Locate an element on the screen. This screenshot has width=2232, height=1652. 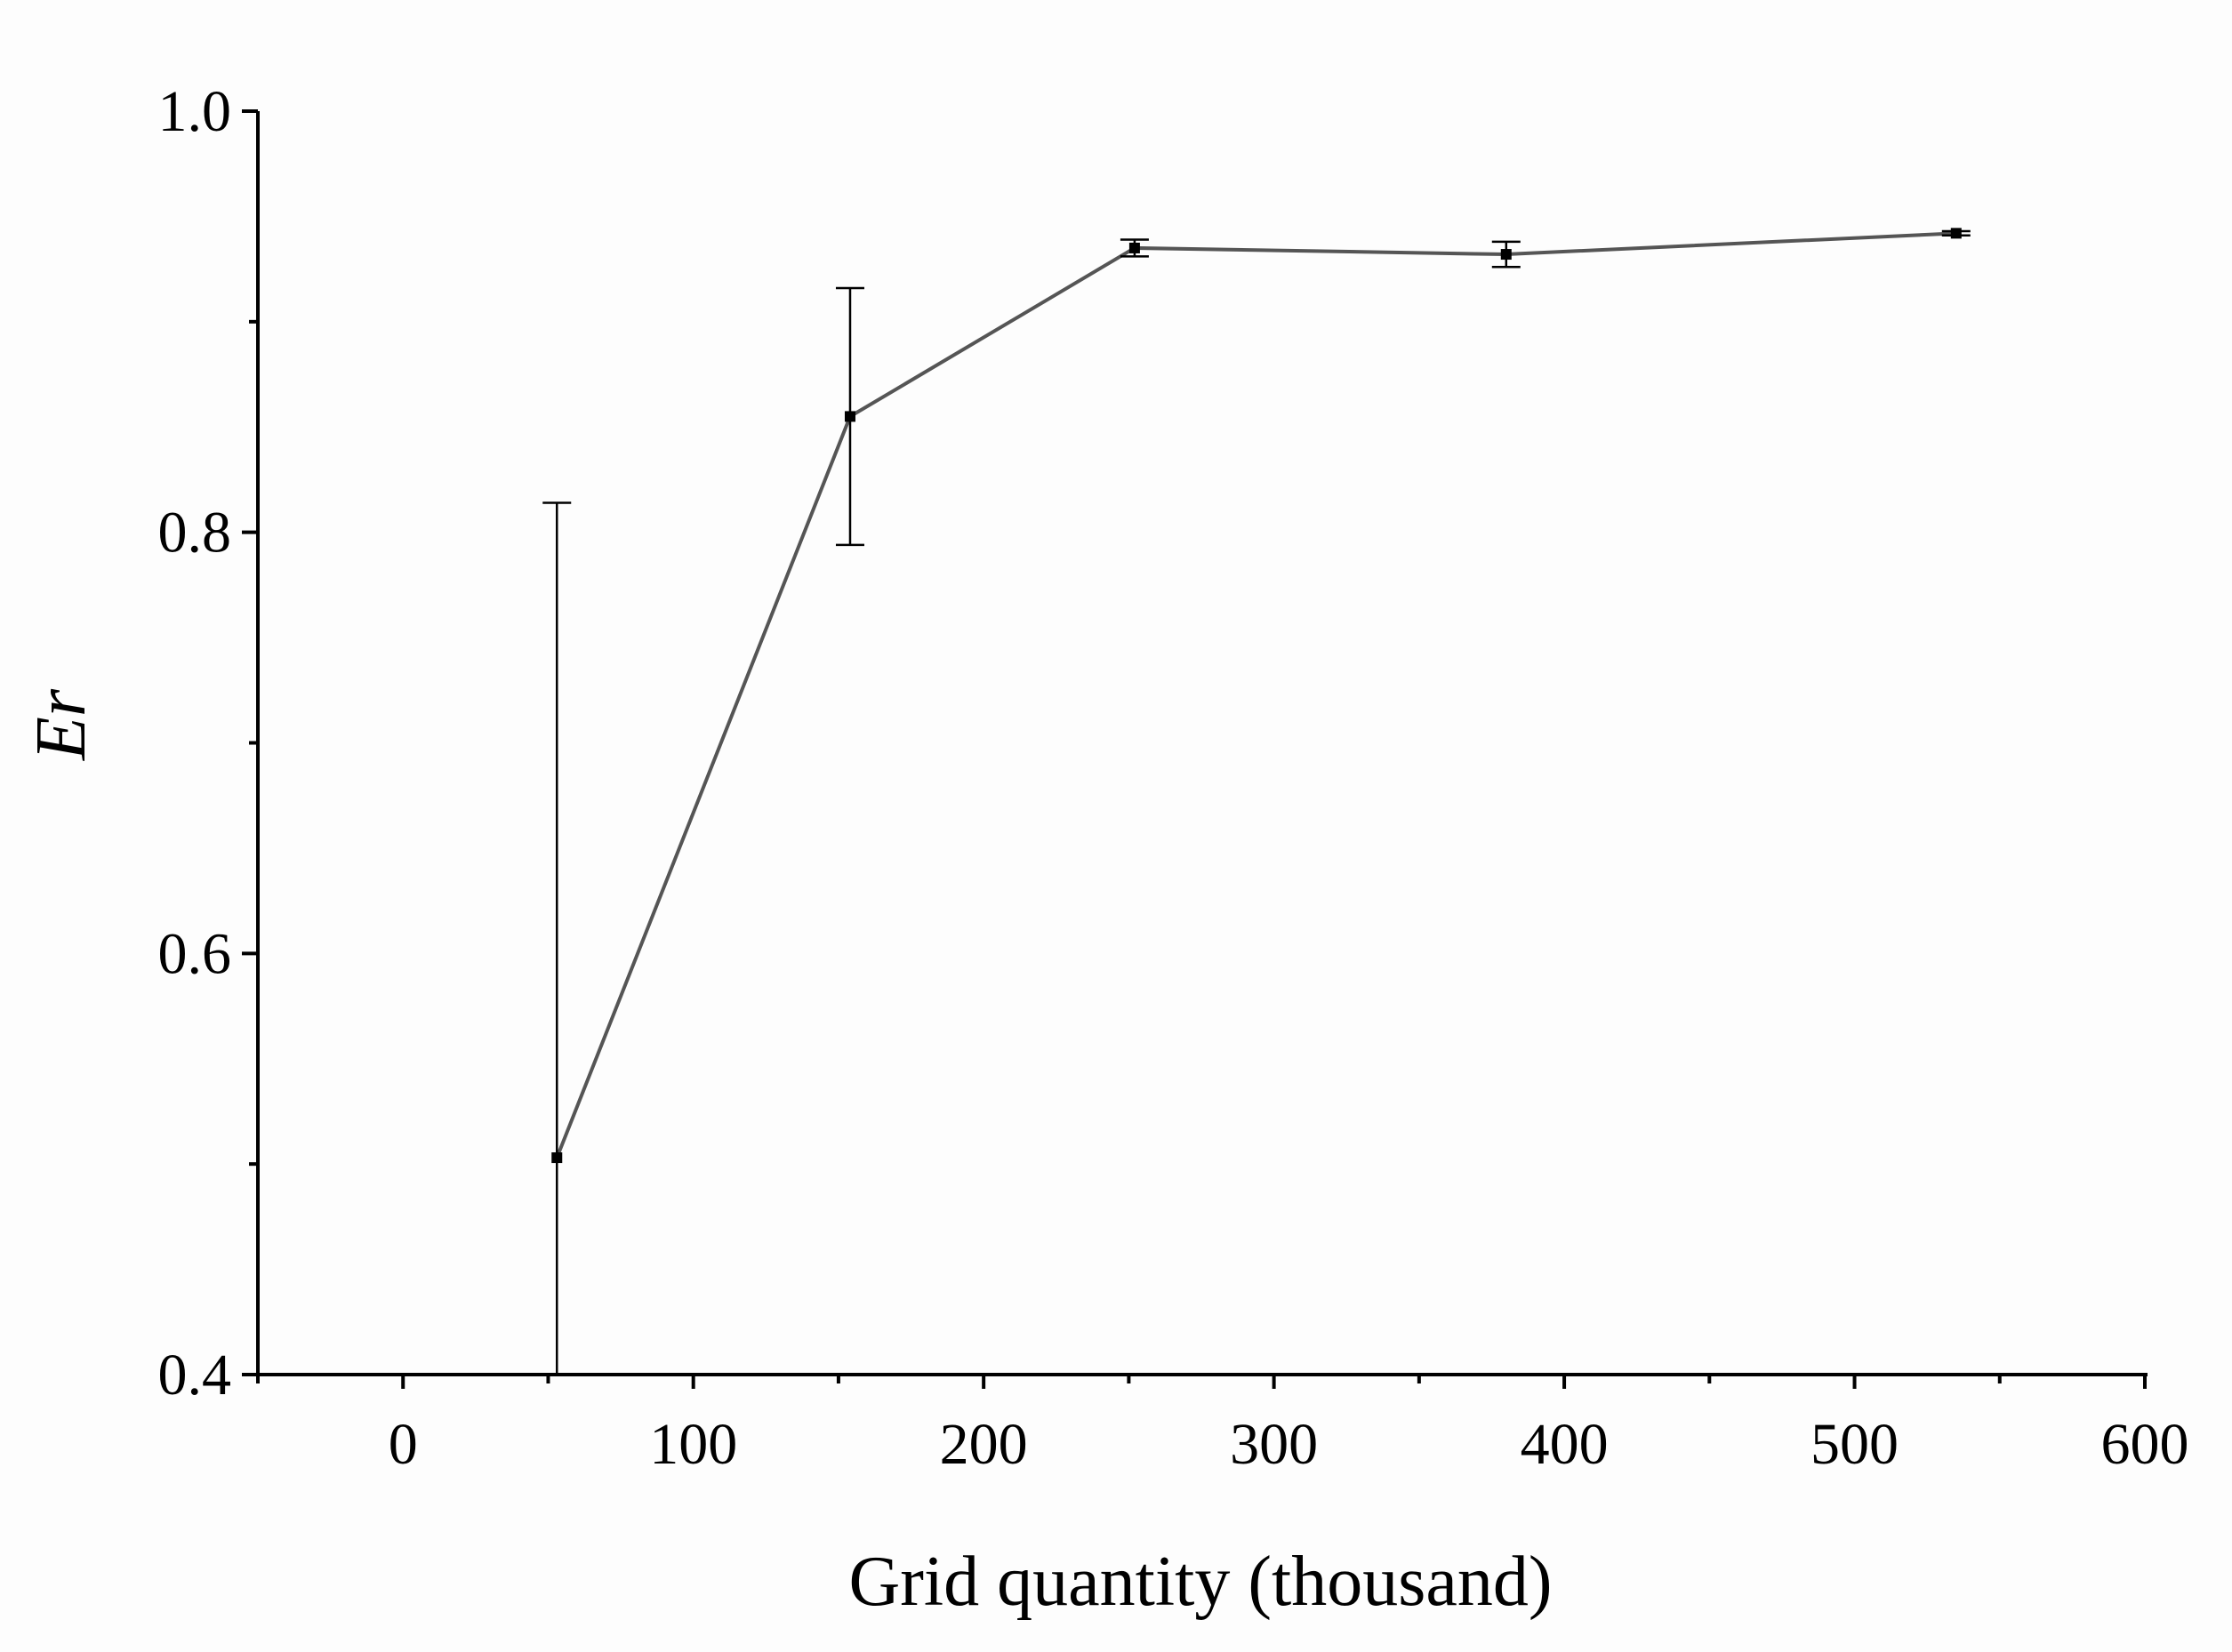
x-tick-label: 500 is located at coordinates (1855, 1445).